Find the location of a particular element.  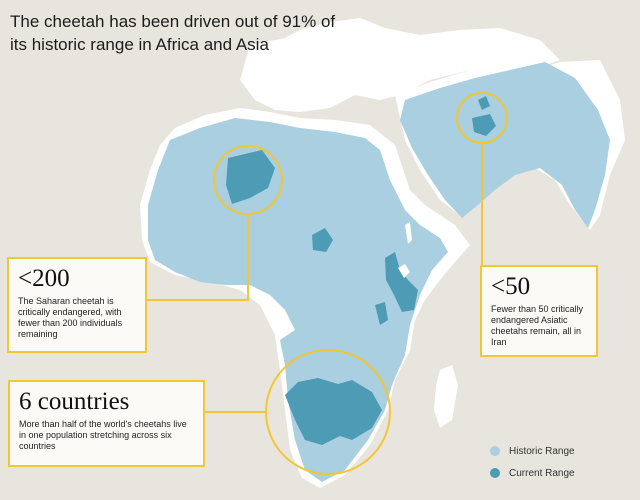

current-range-iran is located at coordinates (484, 125).